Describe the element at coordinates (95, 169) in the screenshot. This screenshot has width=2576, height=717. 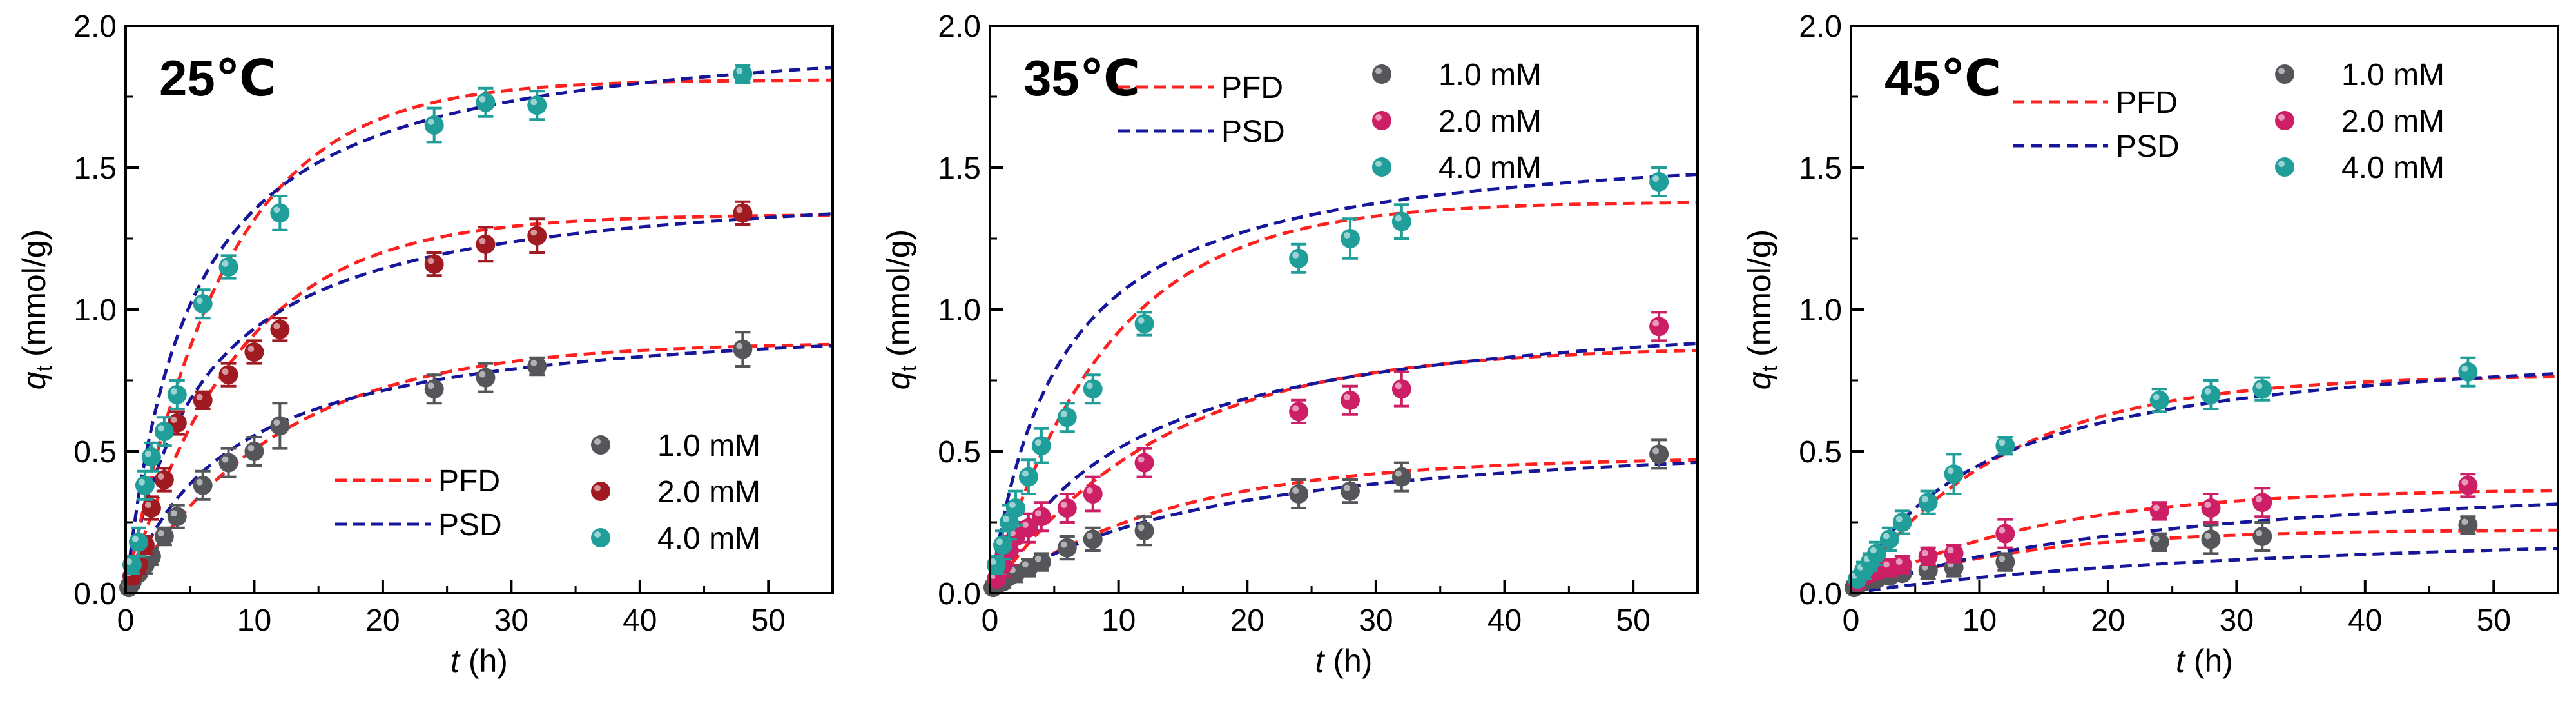
I see `y-tick-label: 1.5` at that location.